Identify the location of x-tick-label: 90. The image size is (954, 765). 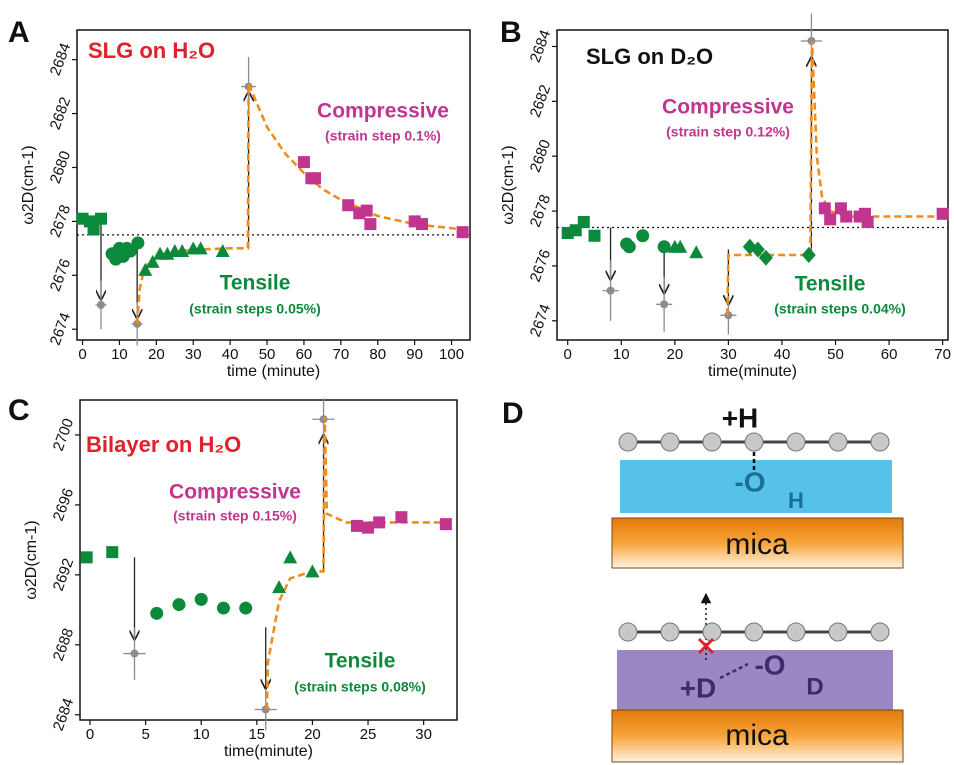
(414, 354).